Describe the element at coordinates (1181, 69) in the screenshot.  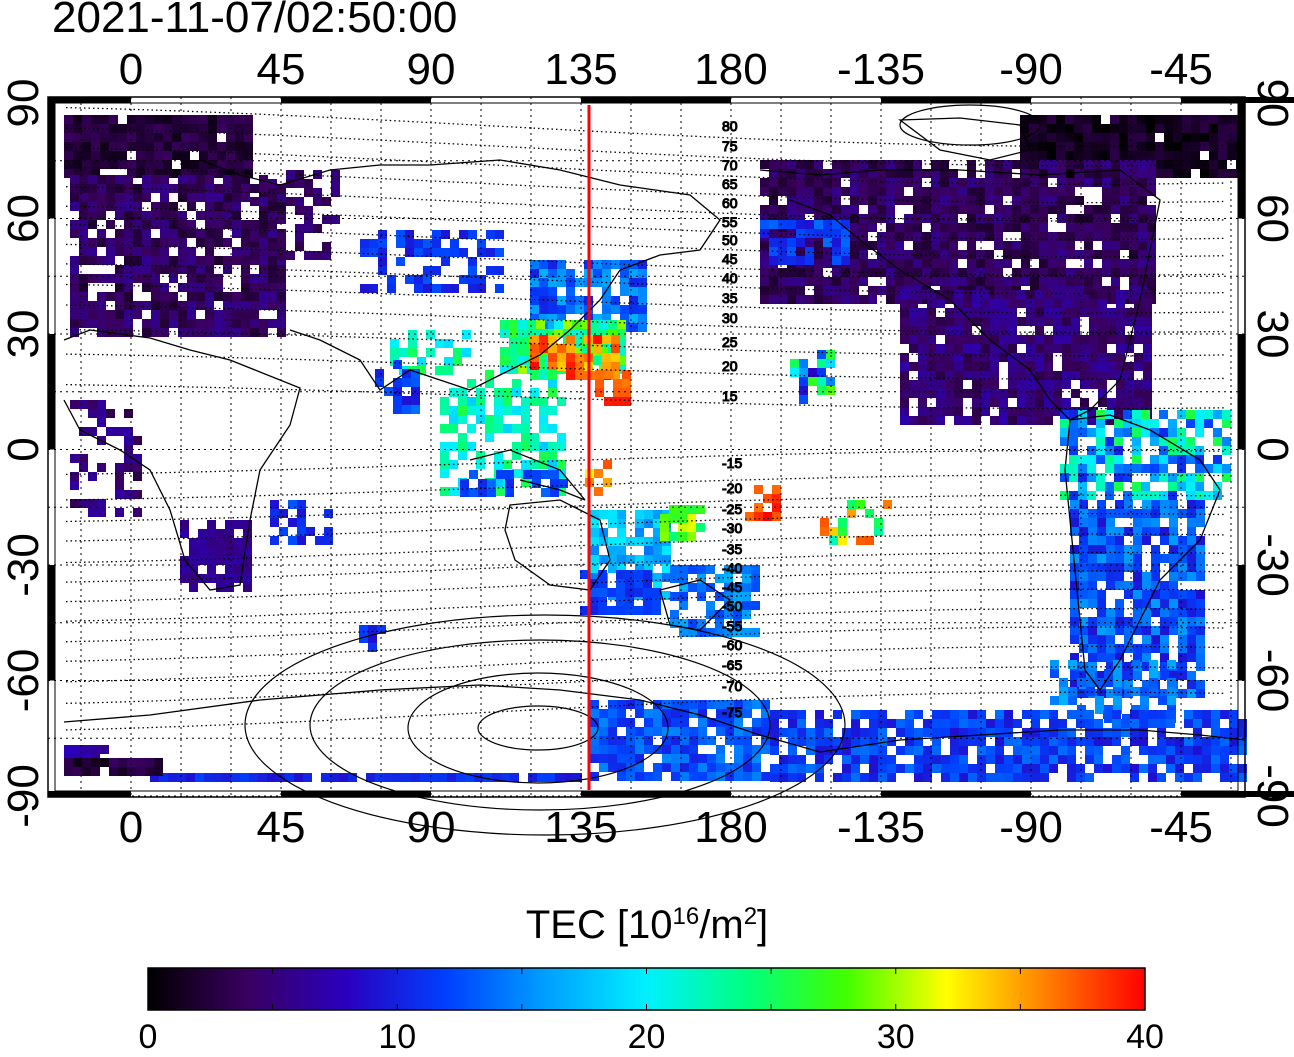
I see `lon-tick-top: -45` at that location.